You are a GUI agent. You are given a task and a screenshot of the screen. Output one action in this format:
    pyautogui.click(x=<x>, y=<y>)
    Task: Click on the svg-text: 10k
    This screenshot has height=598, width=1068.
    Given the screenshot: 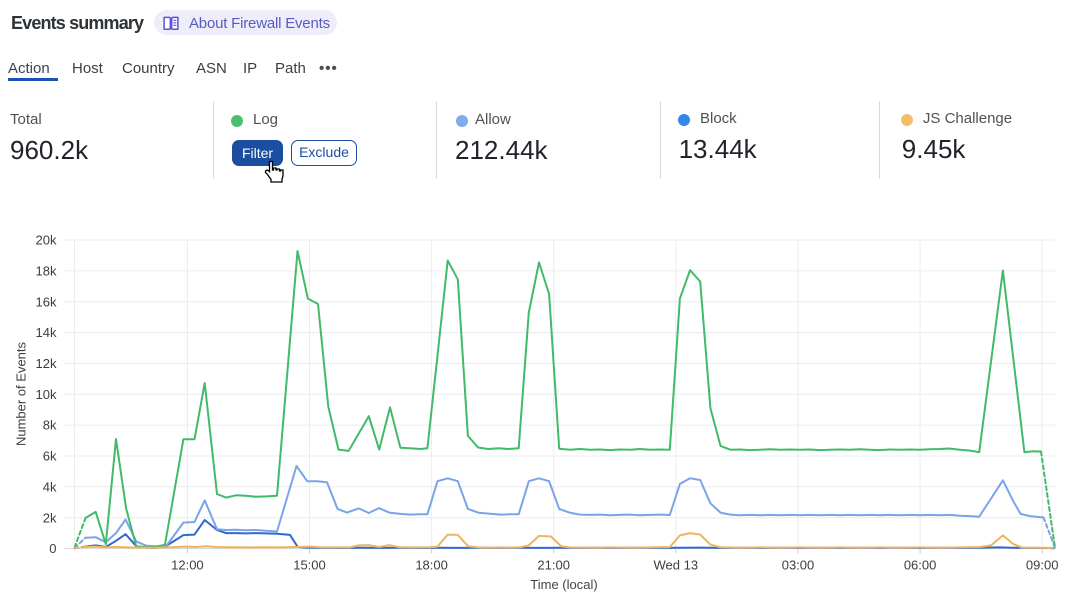 What is the action you would take?
    pyautogui.click(x=46, y=394)
    